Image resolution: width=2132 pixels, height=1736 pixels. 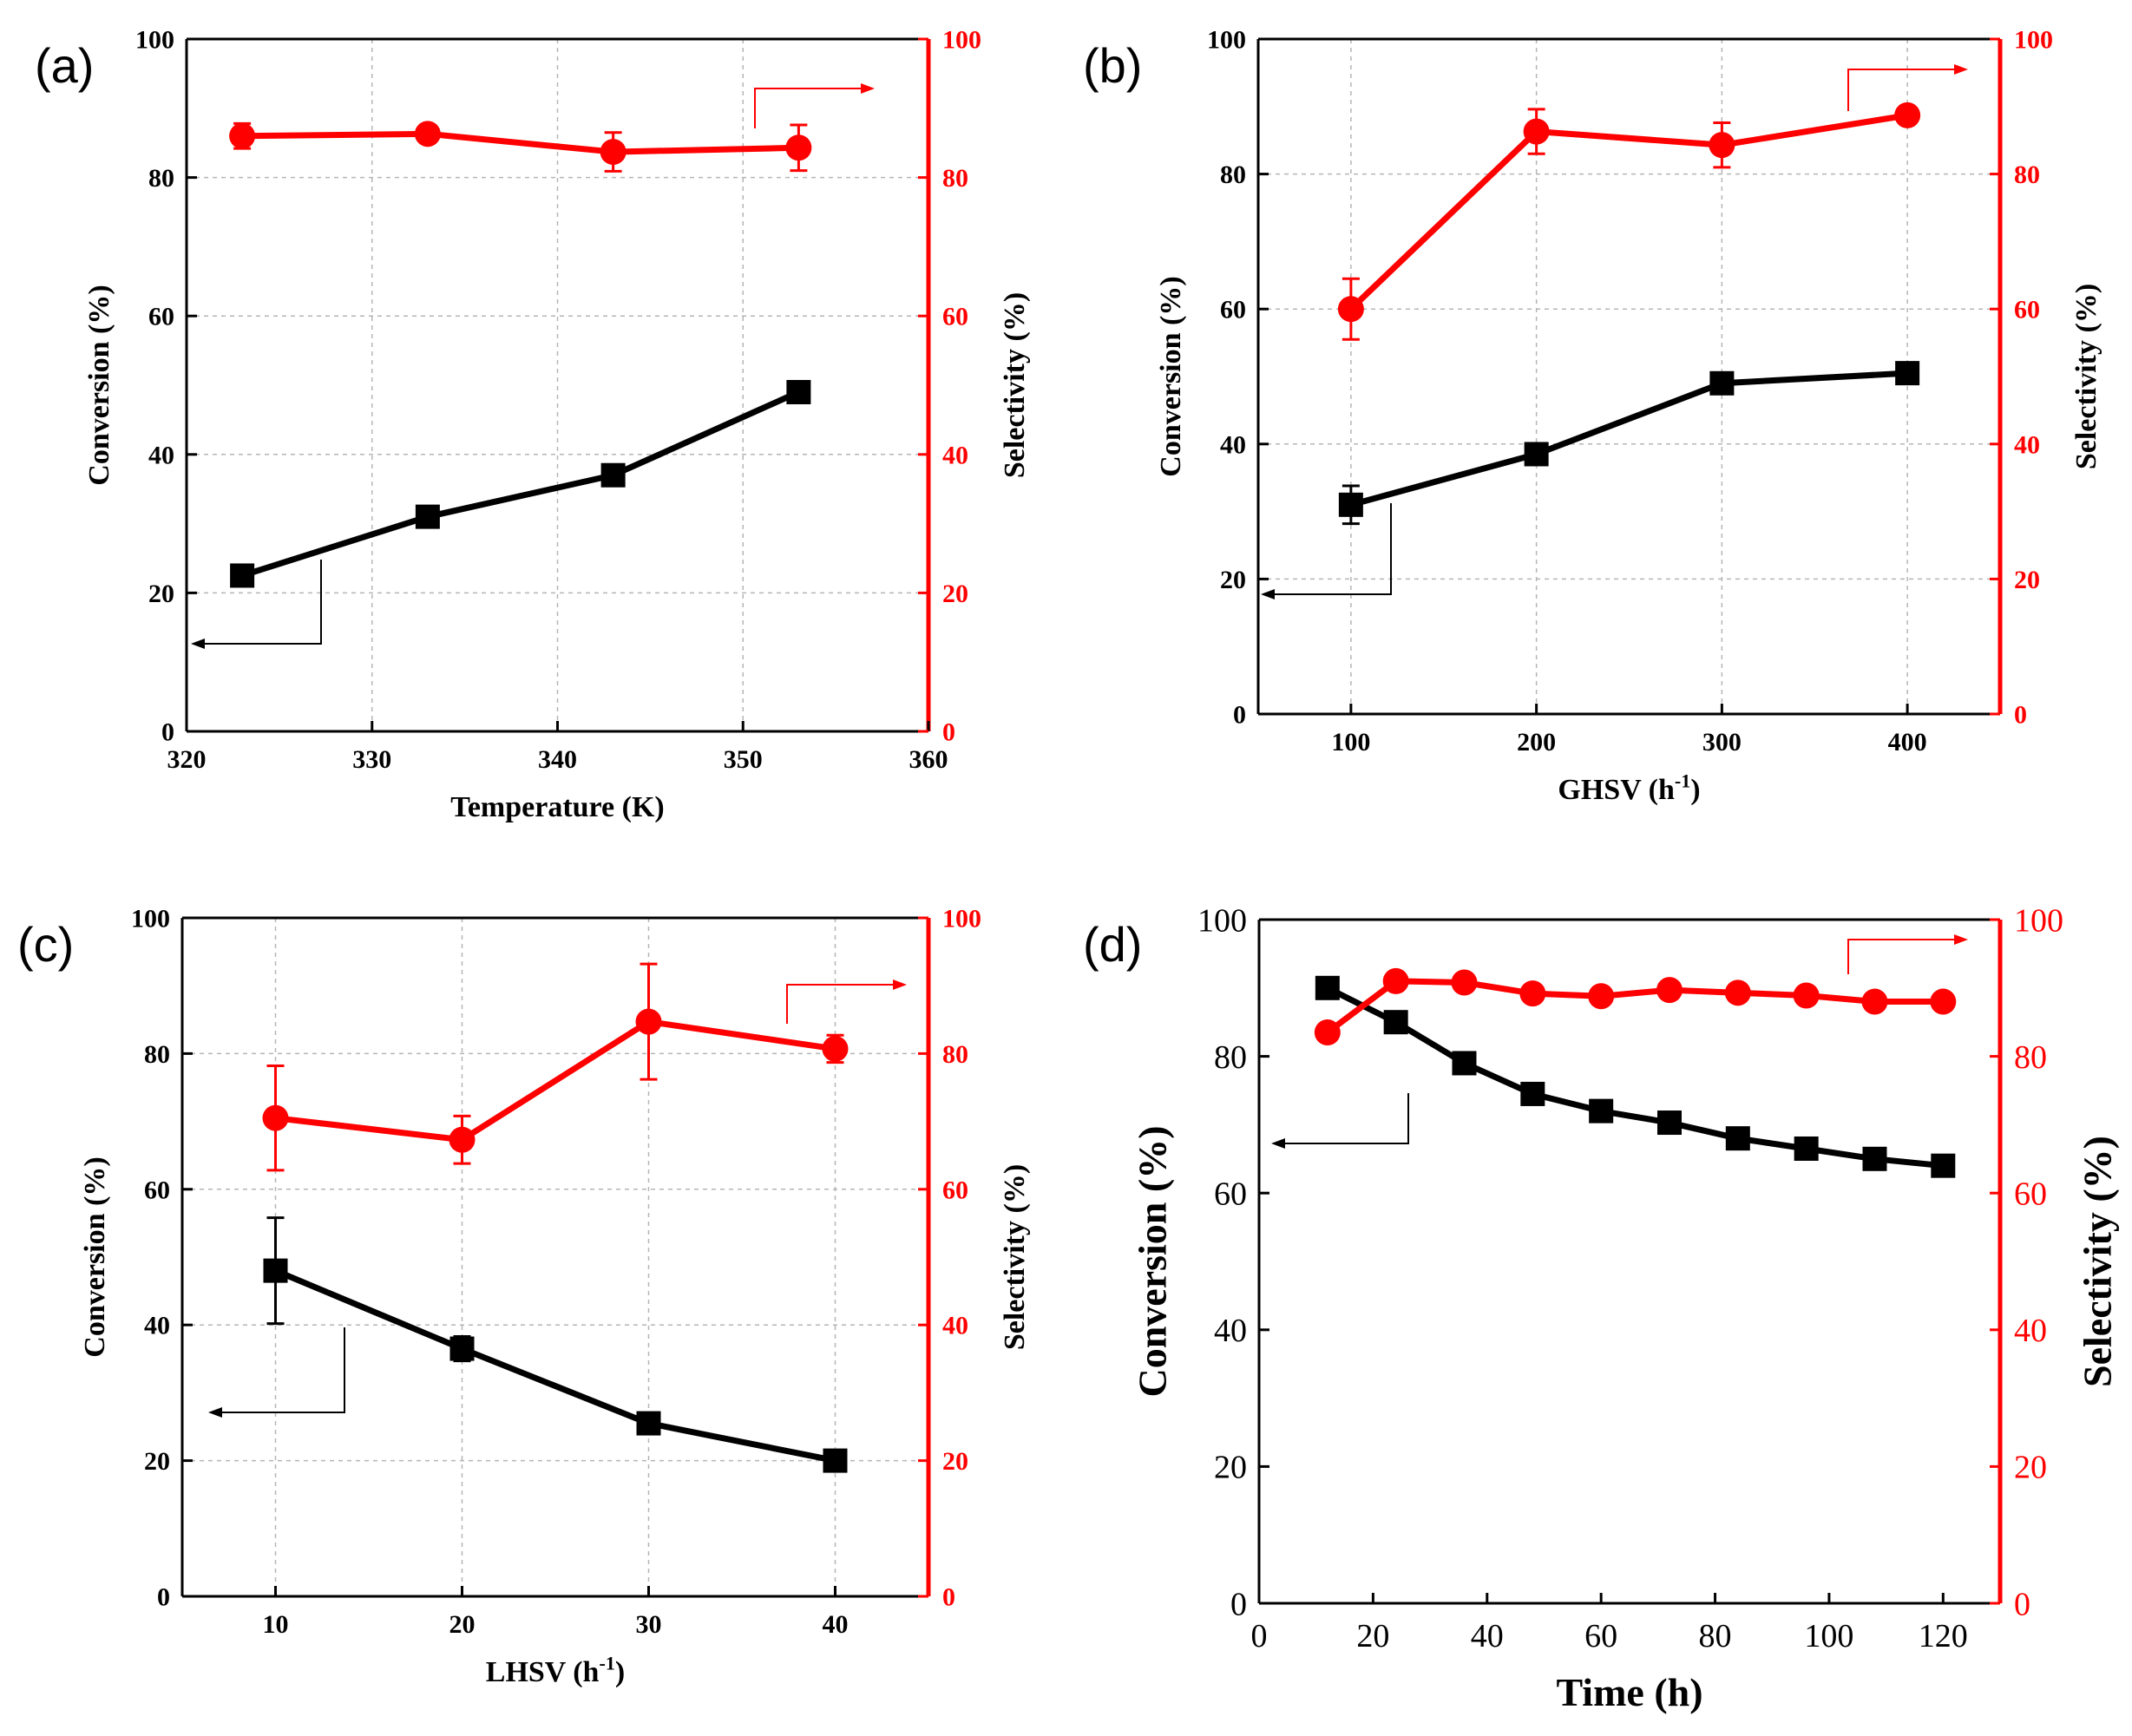 What do you see at coordinates (1629, 1692) in the screenshot?
I see `x-axis-title: Time (h)` at bounding box center [1629, 1692].